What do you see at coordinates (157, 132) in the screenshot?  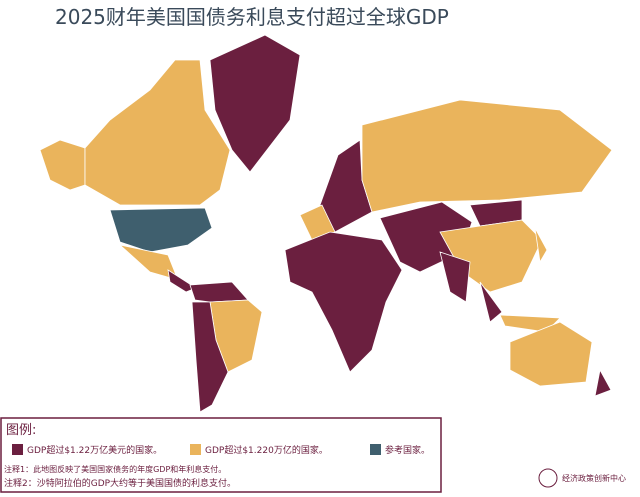 I see `canada` at bounding box center [157, 132].